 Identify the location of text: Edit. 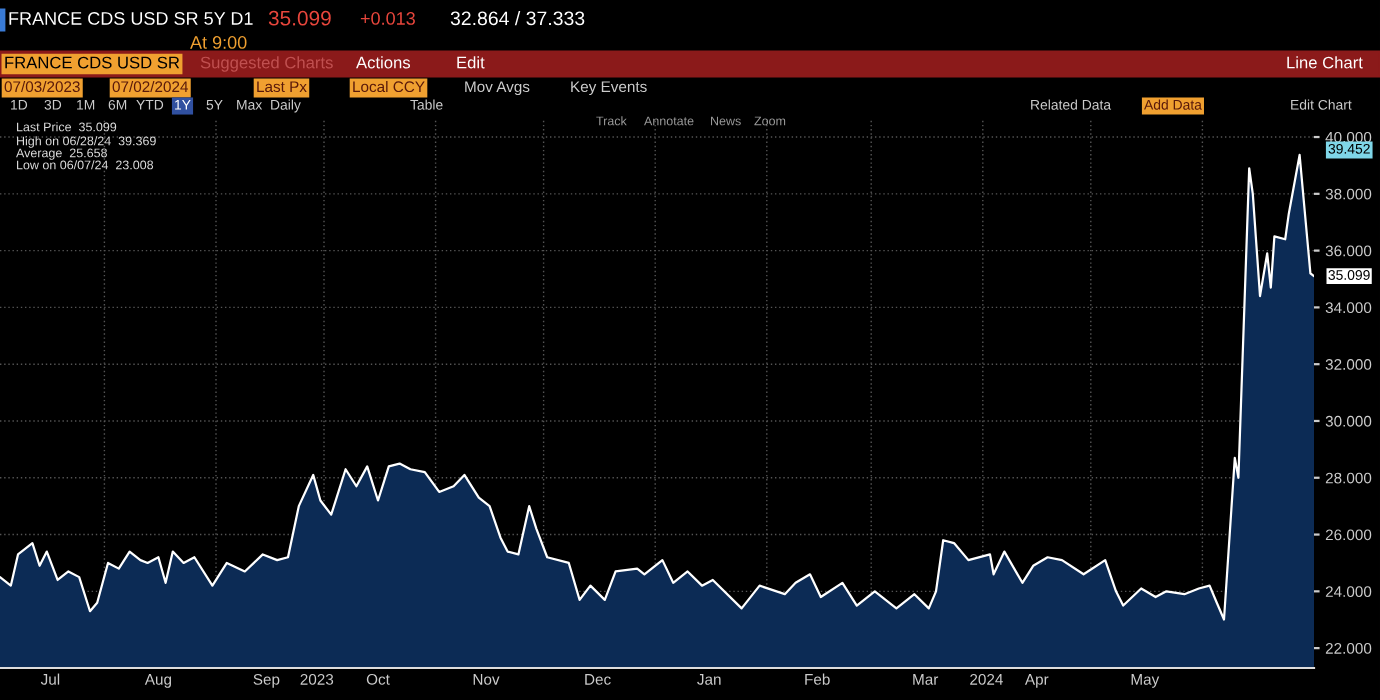
(471, 62).